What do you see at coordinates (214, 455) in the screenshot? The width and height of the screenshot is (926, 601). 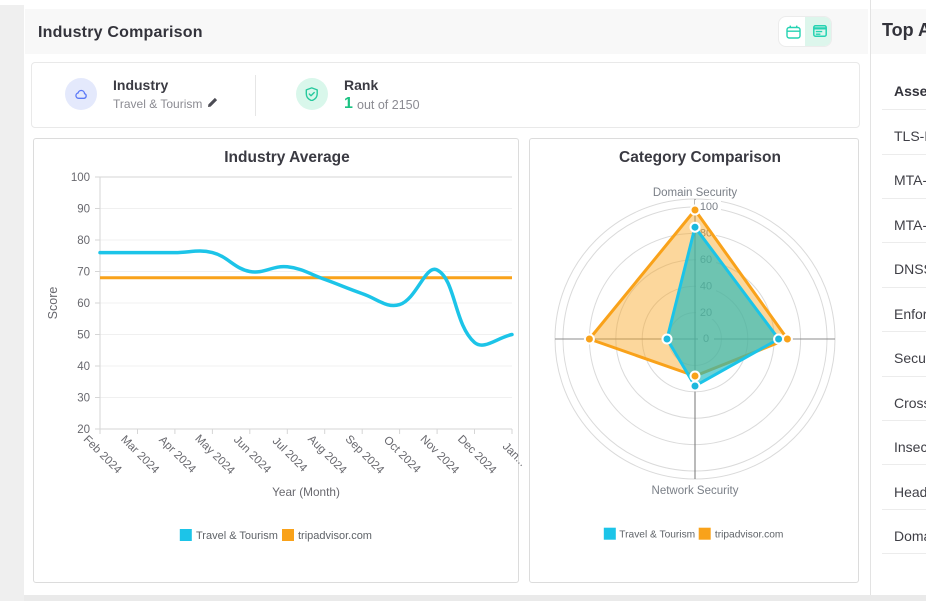 I see `svg-text: May 2024` at bounding box center [214, 455].